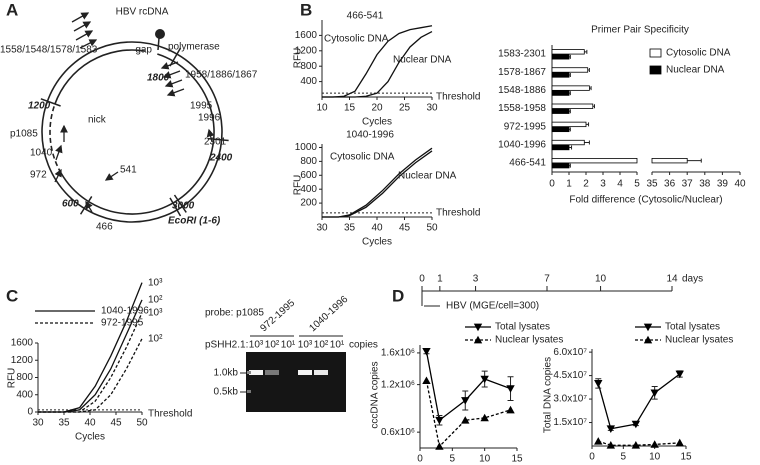 This screenshot has width=760, height=465. I want to click on outer-strand, so click(132, 132).